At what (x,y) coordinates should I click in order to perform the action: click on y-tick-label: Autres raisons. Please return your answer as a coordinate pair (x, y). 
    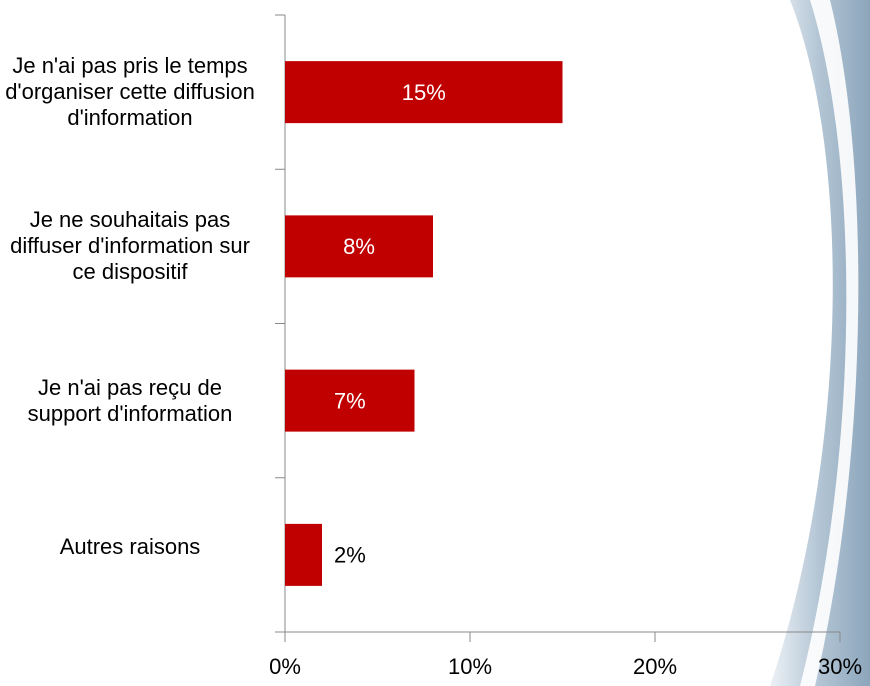
    Looking at the image, I should click on (130, 546).